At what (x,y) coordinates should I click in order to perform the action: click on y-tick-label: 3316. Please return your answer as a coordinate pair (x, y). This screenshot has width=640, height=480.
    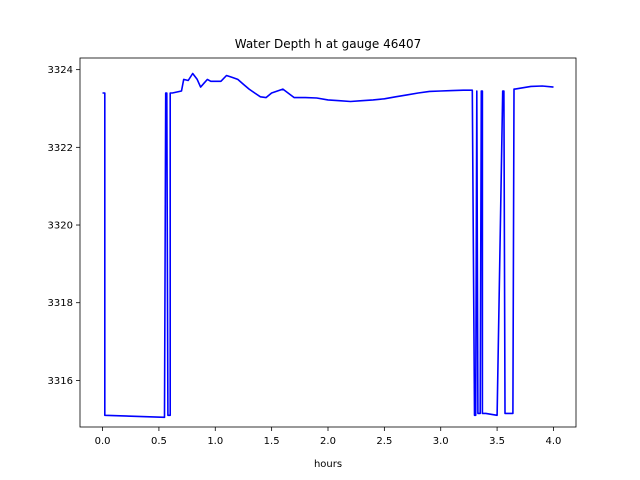
    Looking at the image, I should click on (60, 381).